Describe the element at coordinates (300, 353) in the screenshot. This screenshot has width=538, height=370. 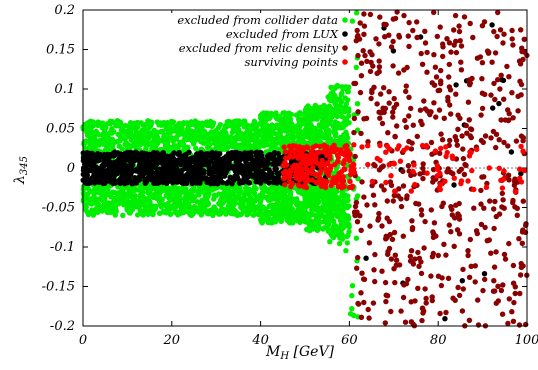
I see `x-axis-label: MH [GeV]` at that location.